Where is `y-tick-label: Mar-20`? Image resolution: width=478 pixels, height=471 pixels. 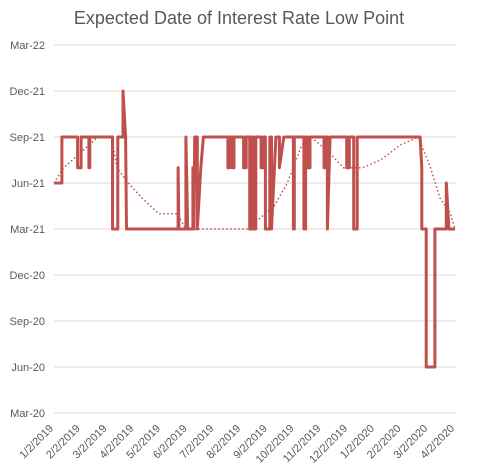
y-tick-label: Mar-20 is located at coordinates (27, 414).